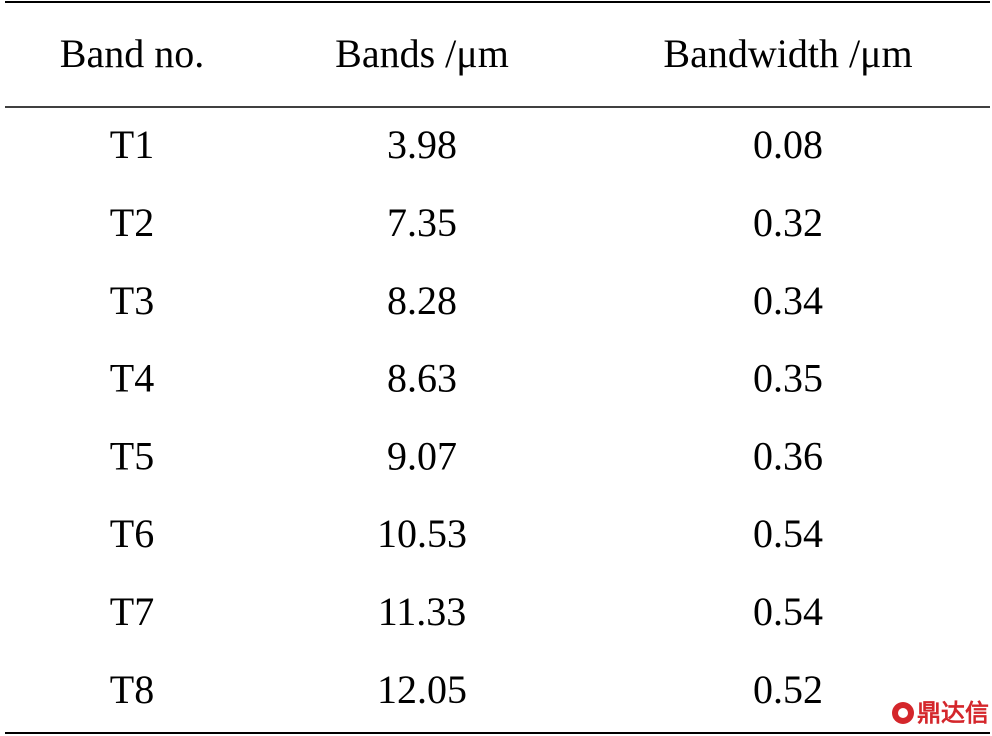  Describe the element at coordinates (788, 144) in the screenshot. I see `cell: 0.08` at that location.